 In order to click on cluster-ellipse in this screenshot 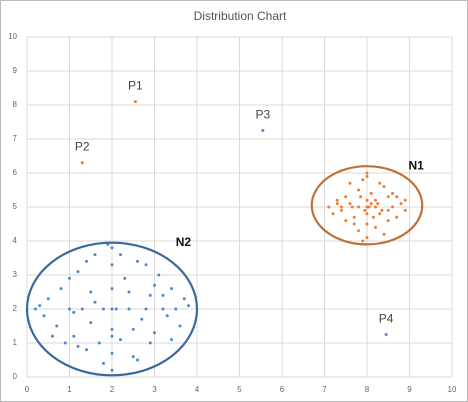, I will do `click(367, 205)`.